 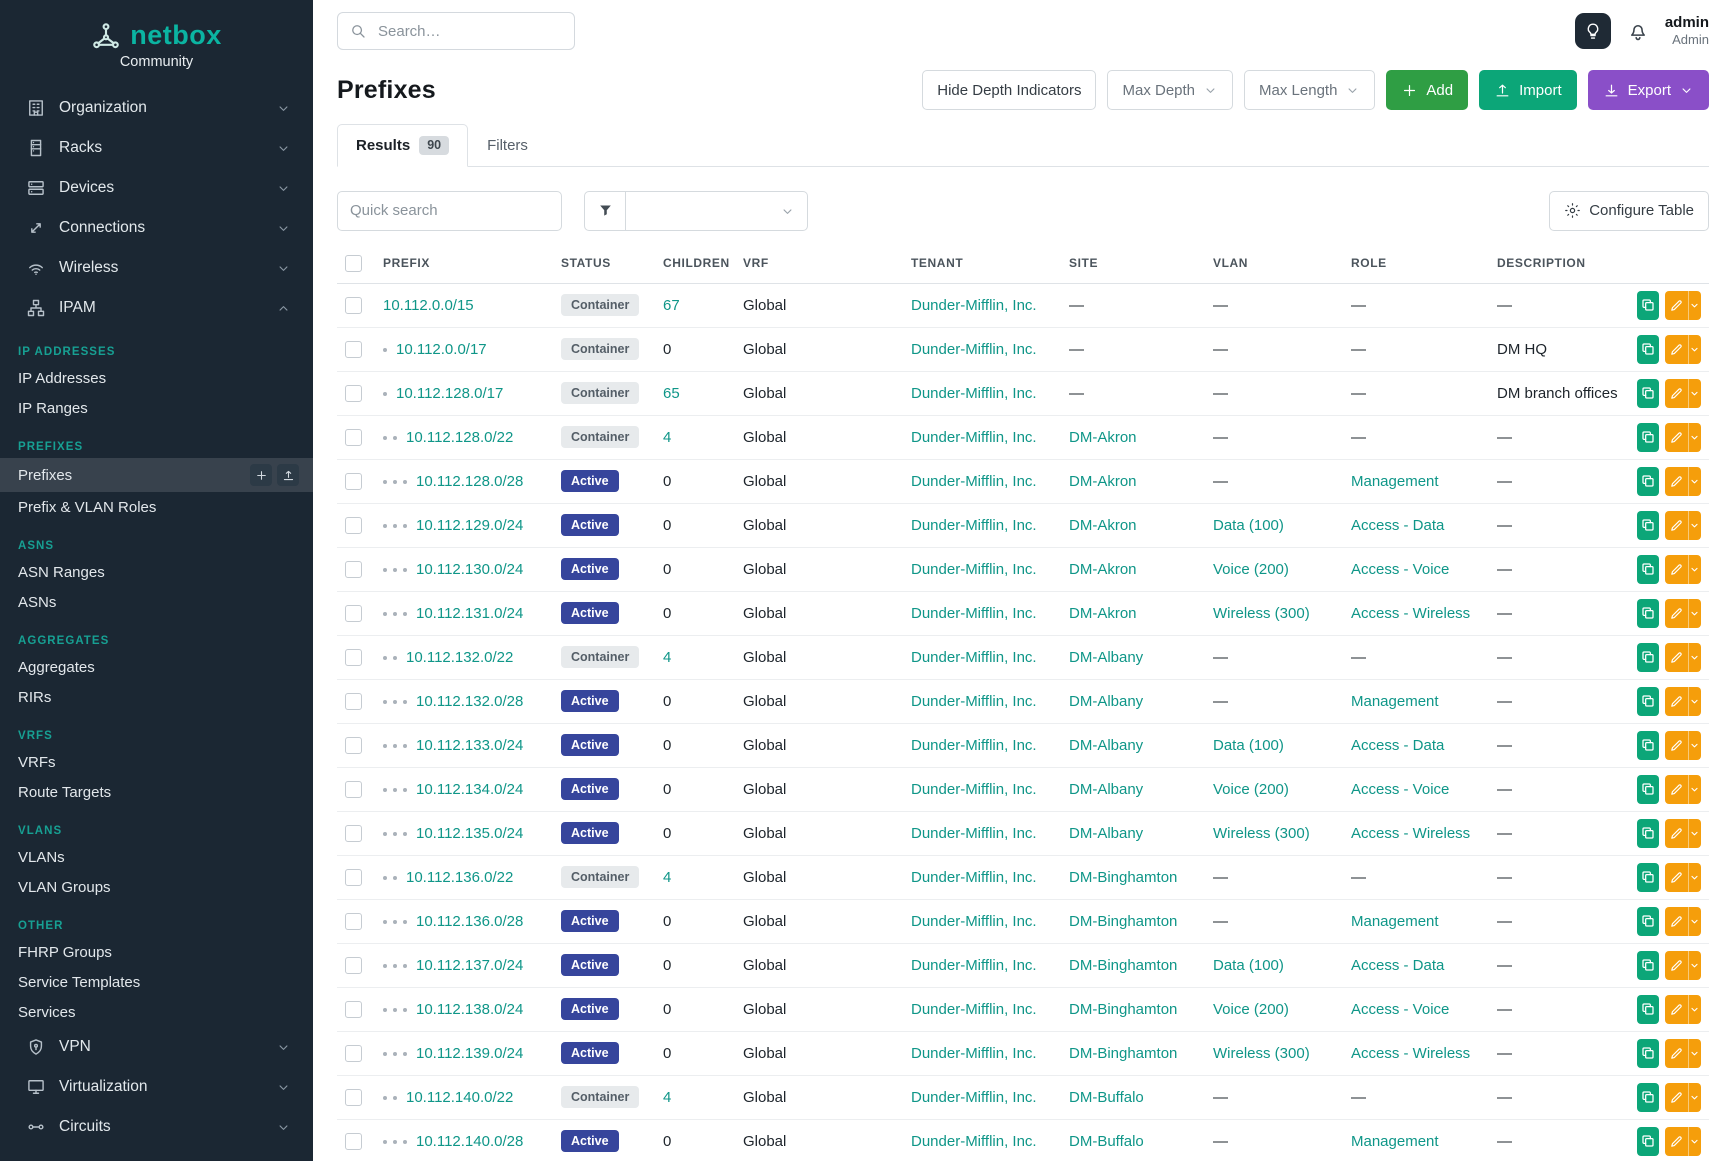 What do you see at coordinates (470, 745) in the screenshot?
I see `prefix-link: 10.112.133.0/24` at bounding box center [470, 745].